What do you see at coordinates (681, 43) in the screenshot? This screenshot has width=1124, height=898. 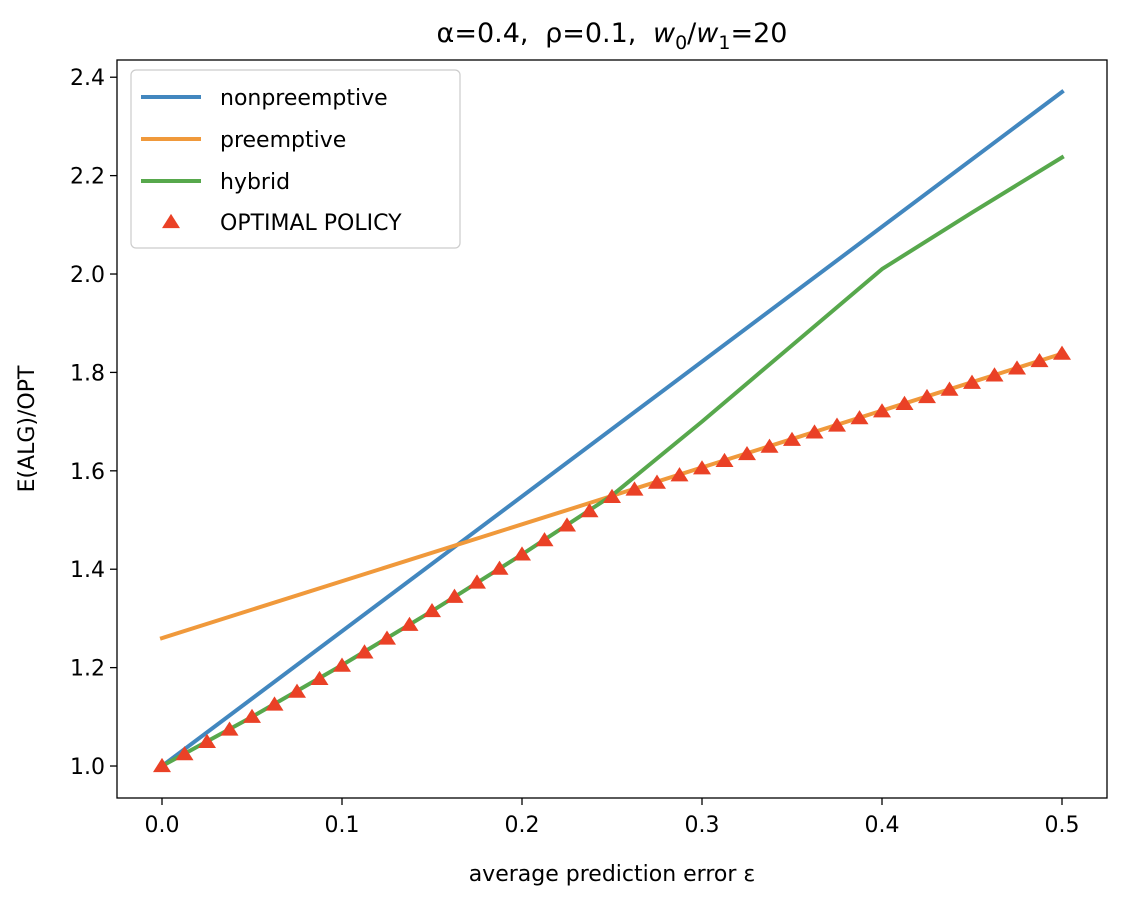 I see `title-w0-sub: 0` at bounding box center [681, 43].